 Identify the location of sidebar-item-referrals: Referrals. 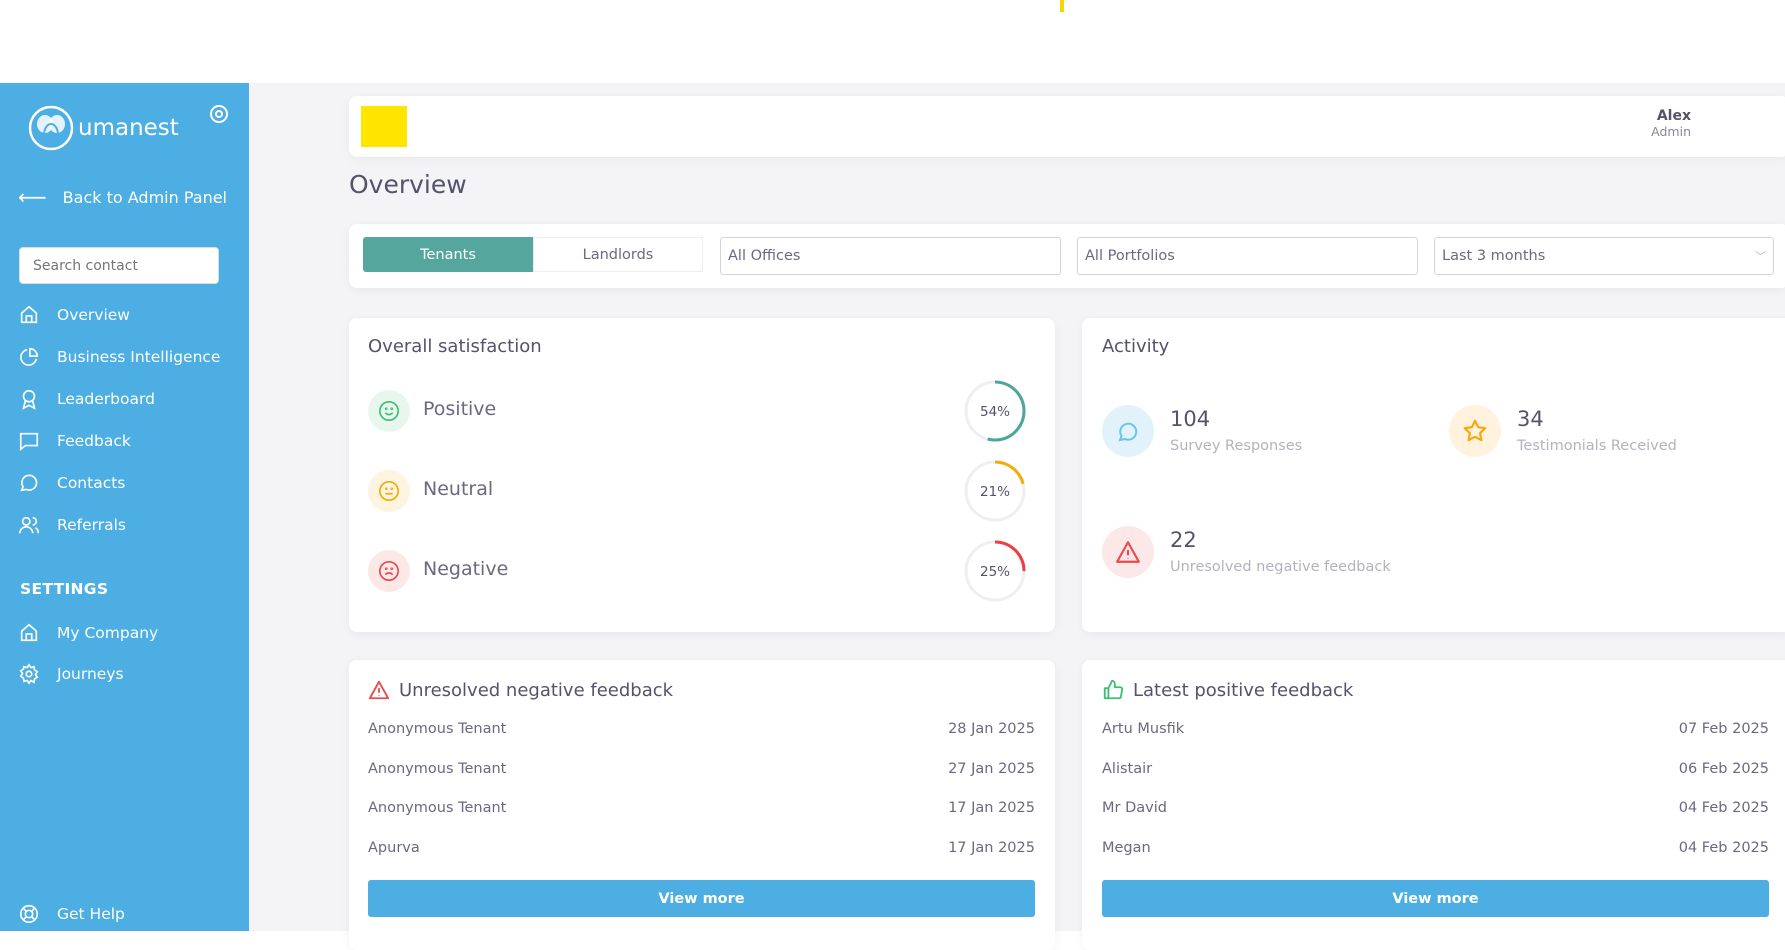
(72, 525).